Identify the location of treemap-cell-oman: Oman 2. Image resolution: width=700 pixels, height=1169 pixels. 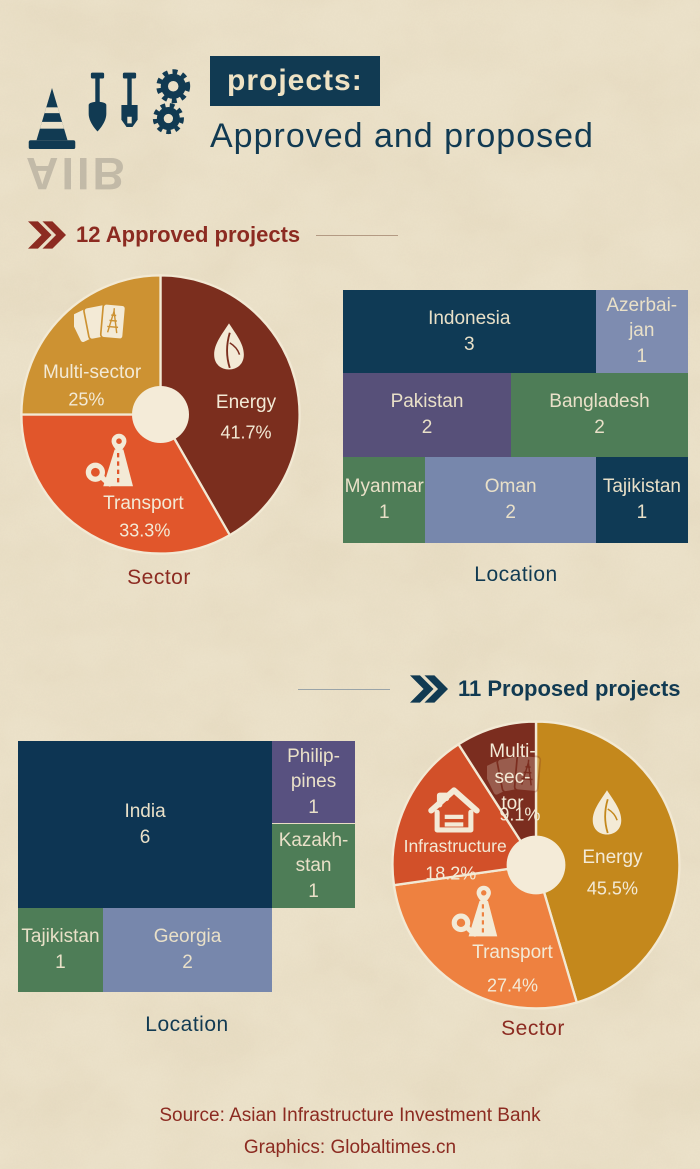
(510, 499).